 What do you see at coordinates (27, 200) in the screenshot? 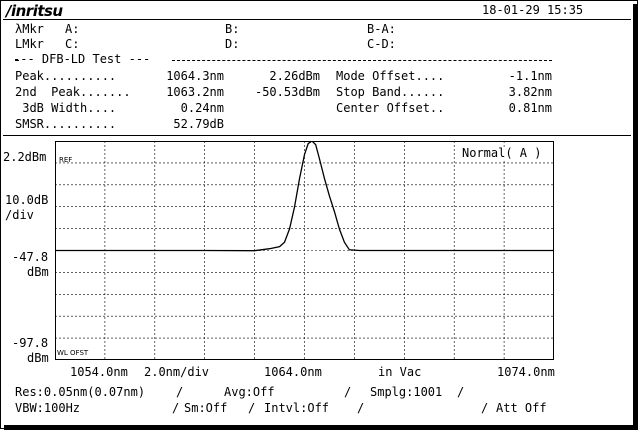
I see `y-scale-label: 10.0dB` at bounding box center [27, 200].